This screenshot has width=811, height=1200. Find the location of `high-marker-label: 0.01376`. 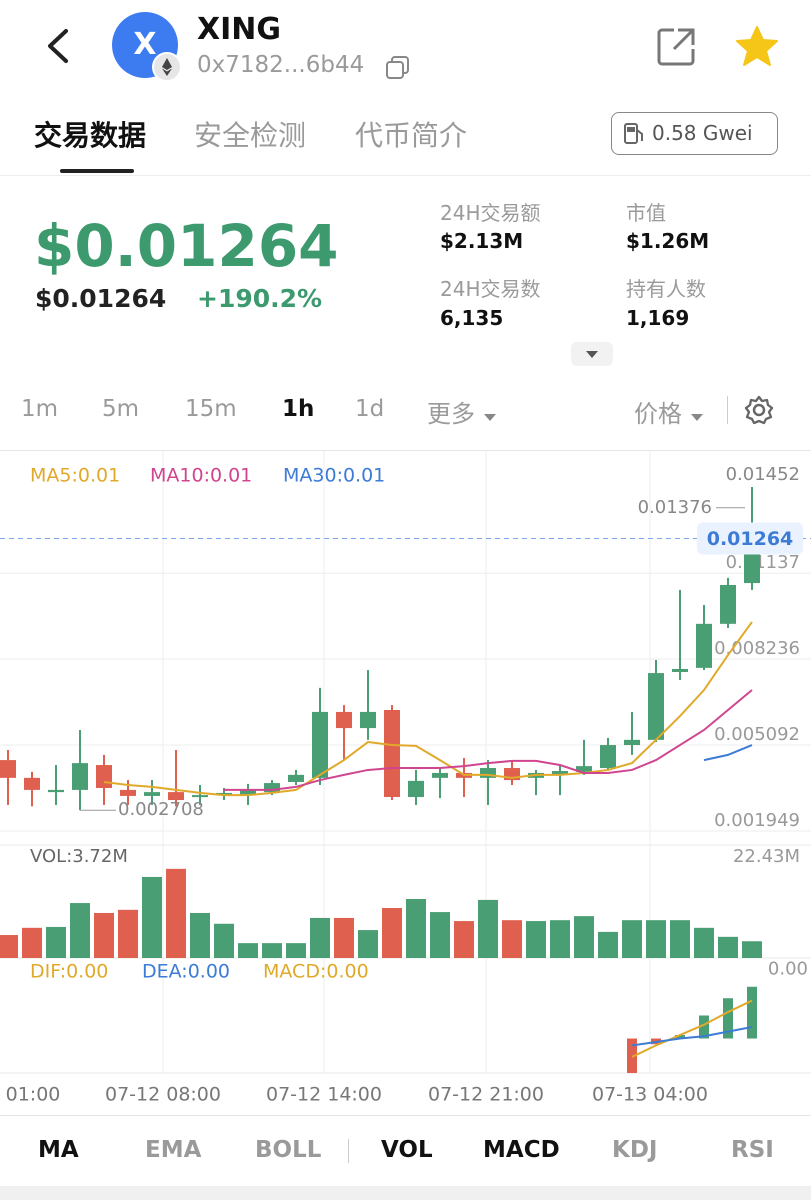

high-marker-label: 0.01376 is located at coordinates (675, 507).